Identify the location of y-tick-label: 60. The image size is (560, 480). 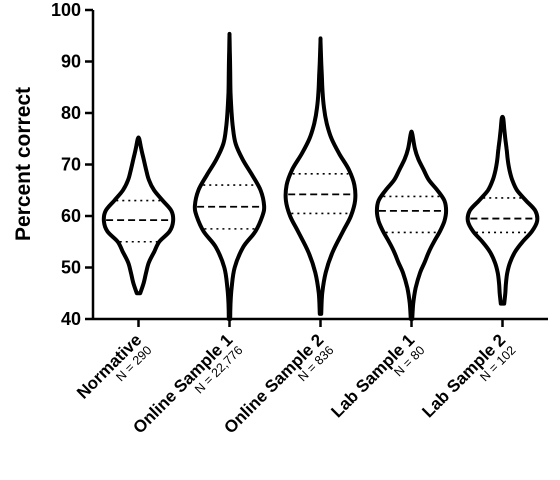
(71, 216).